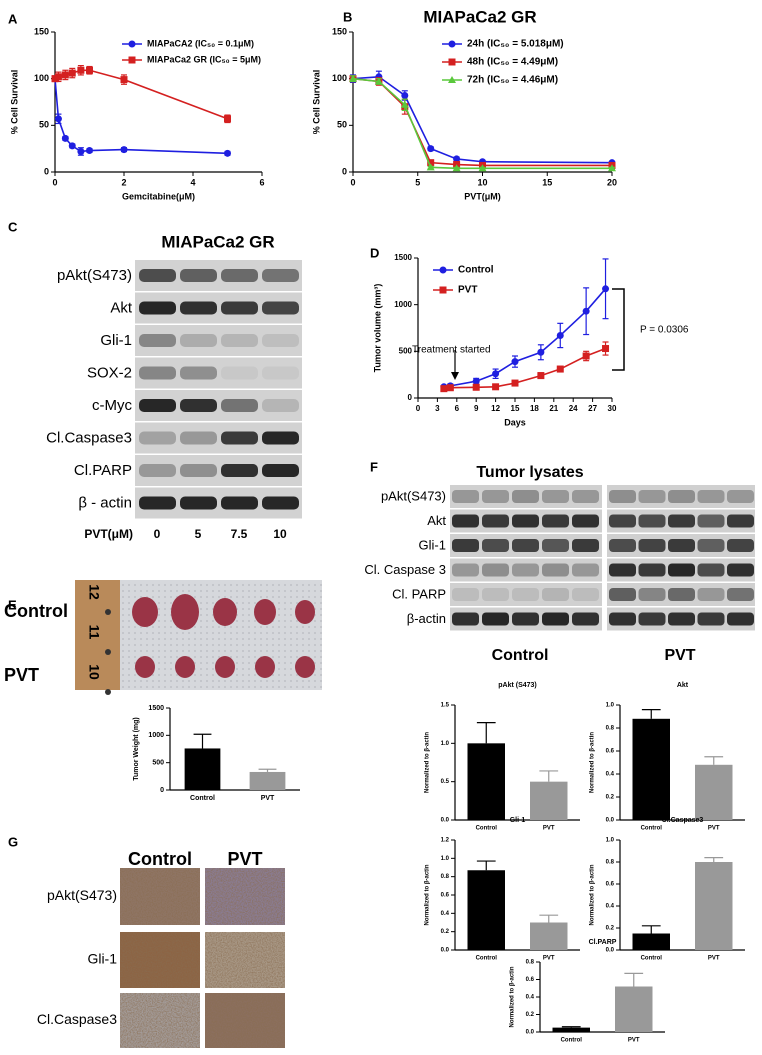 The height and width of the screenshot is (1055, 762). What do you see at coordinates (603, 942) in the screenshot?
I see `chart-title: Cl.PARP` at bounding box center [603, 942].